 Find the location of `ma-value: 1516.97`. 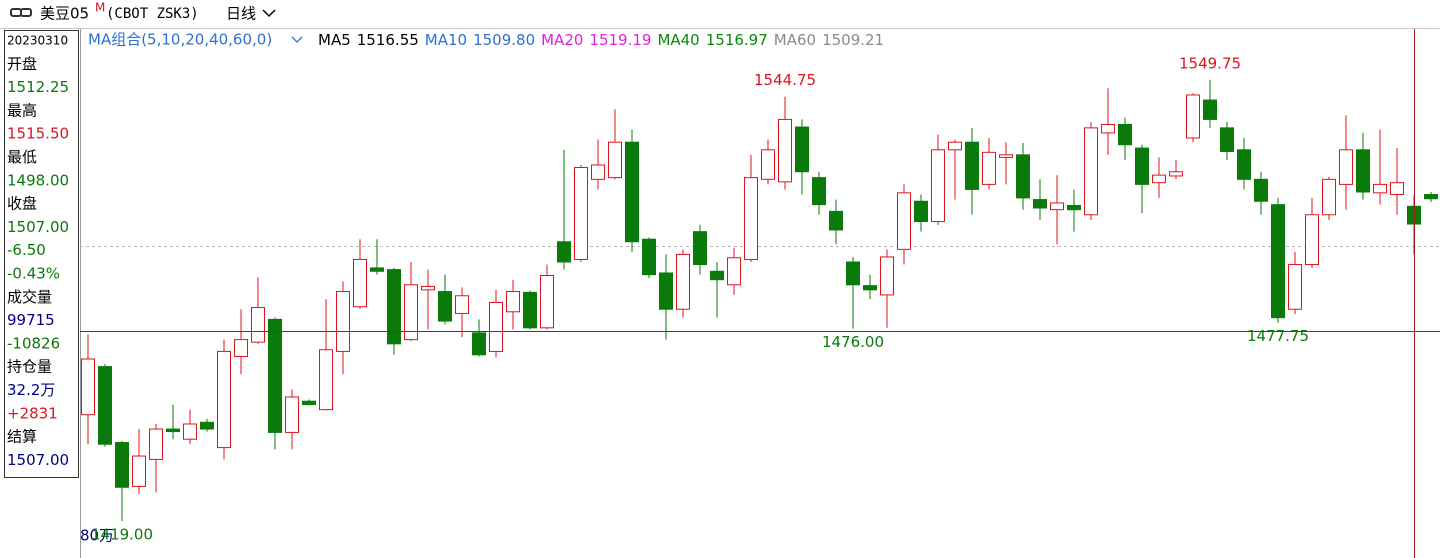

ma-value: 1516.97 is located at coordinates (737, 40).